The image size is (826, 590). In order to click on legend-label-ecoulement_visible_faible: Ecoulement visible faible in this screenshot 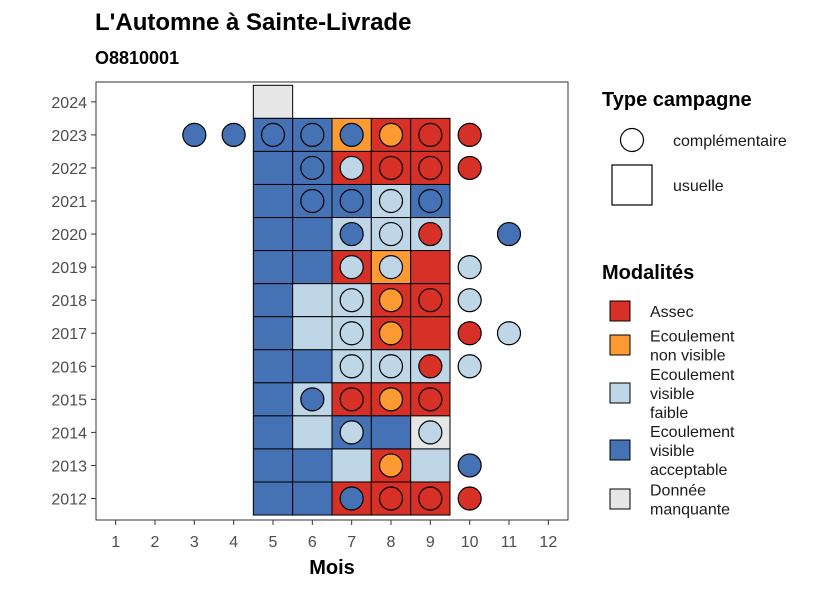, I will do `click(692, 394)`.